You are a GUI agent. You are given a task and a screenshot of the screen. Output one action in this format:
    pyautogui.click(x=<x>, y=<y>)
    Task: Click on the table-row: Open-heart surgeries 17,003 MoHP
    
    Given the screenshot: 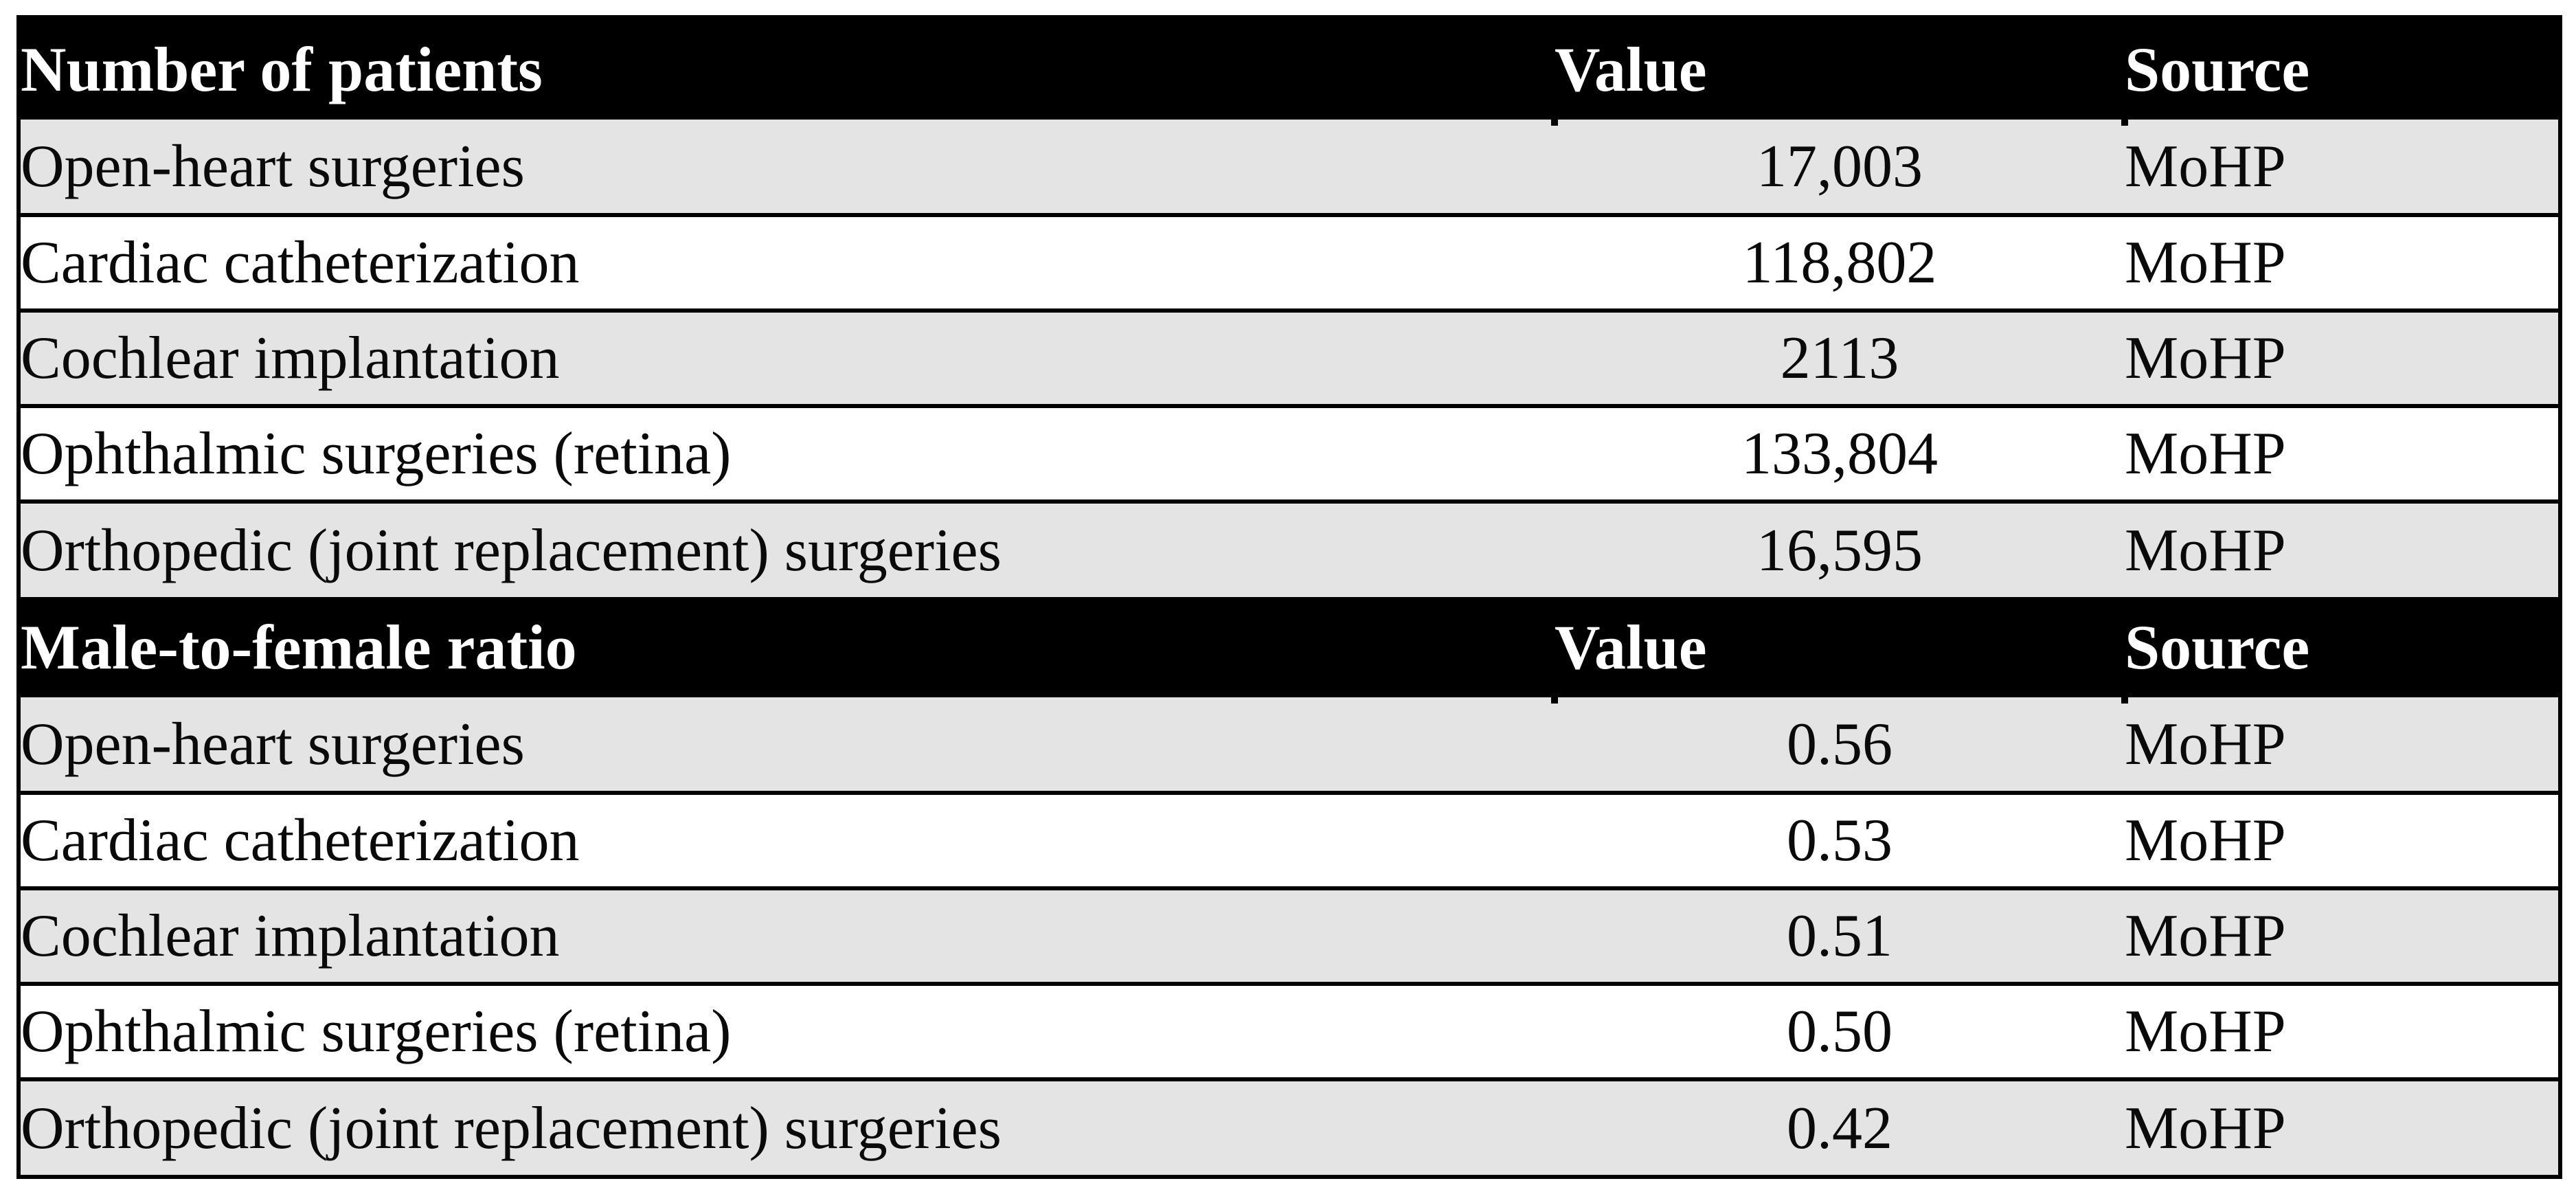 What is the action you would take?
    pyautogui.click(x=1289, y=167)
    